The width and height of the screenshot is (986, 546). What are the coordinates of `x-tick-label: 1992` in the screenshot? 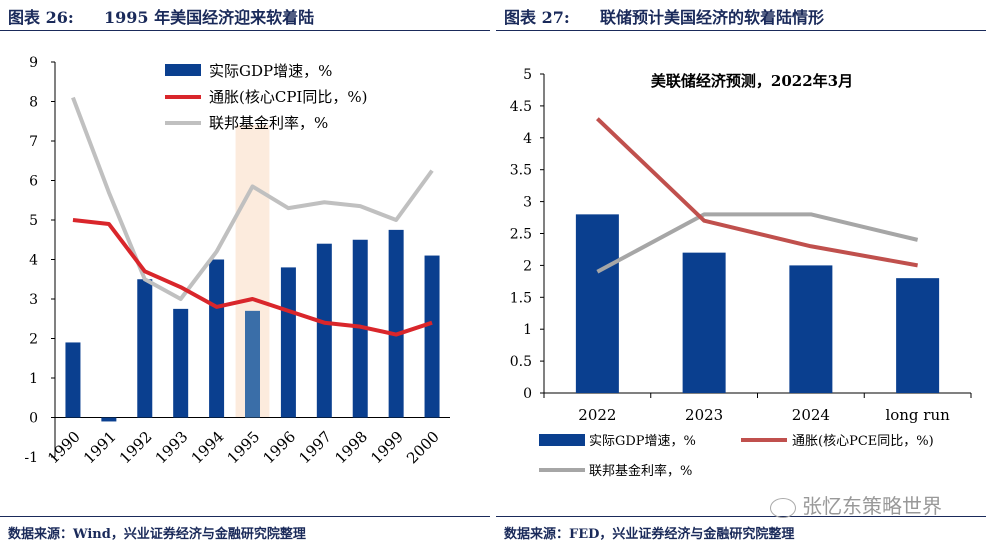 It's located at (136, 448).